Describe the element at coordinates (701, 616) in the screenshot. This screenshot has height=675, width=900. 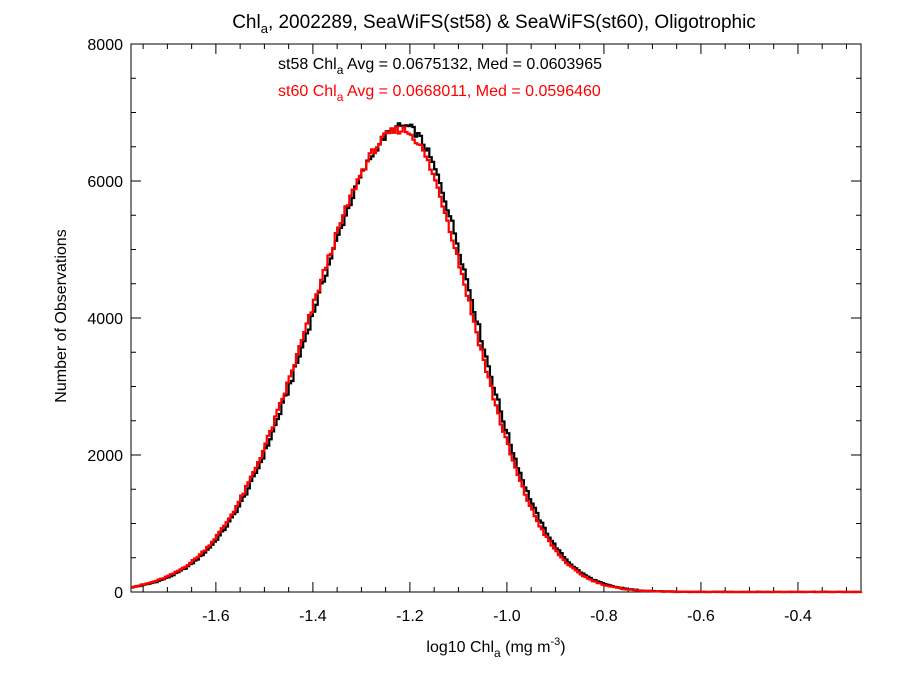
I see `x-tick-label: -0.6` at that location.